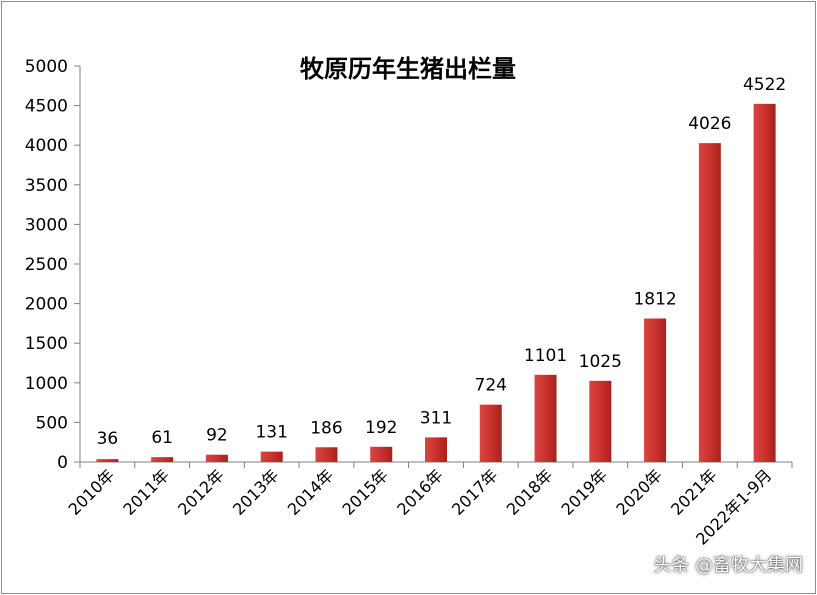 Image resolution: width=817 pixels, height=595 pixels. I want to click on watermark: 头条 @畜牧大集网, so click(728, 565).